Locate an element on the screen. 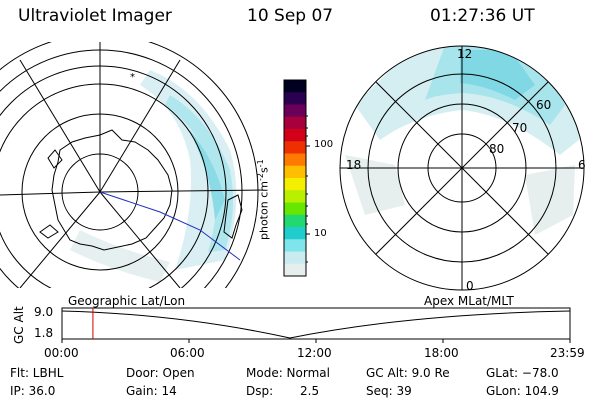 The image size is (600, 400). time-label: 01:27:36 UT is located at coordinates (482, 16).